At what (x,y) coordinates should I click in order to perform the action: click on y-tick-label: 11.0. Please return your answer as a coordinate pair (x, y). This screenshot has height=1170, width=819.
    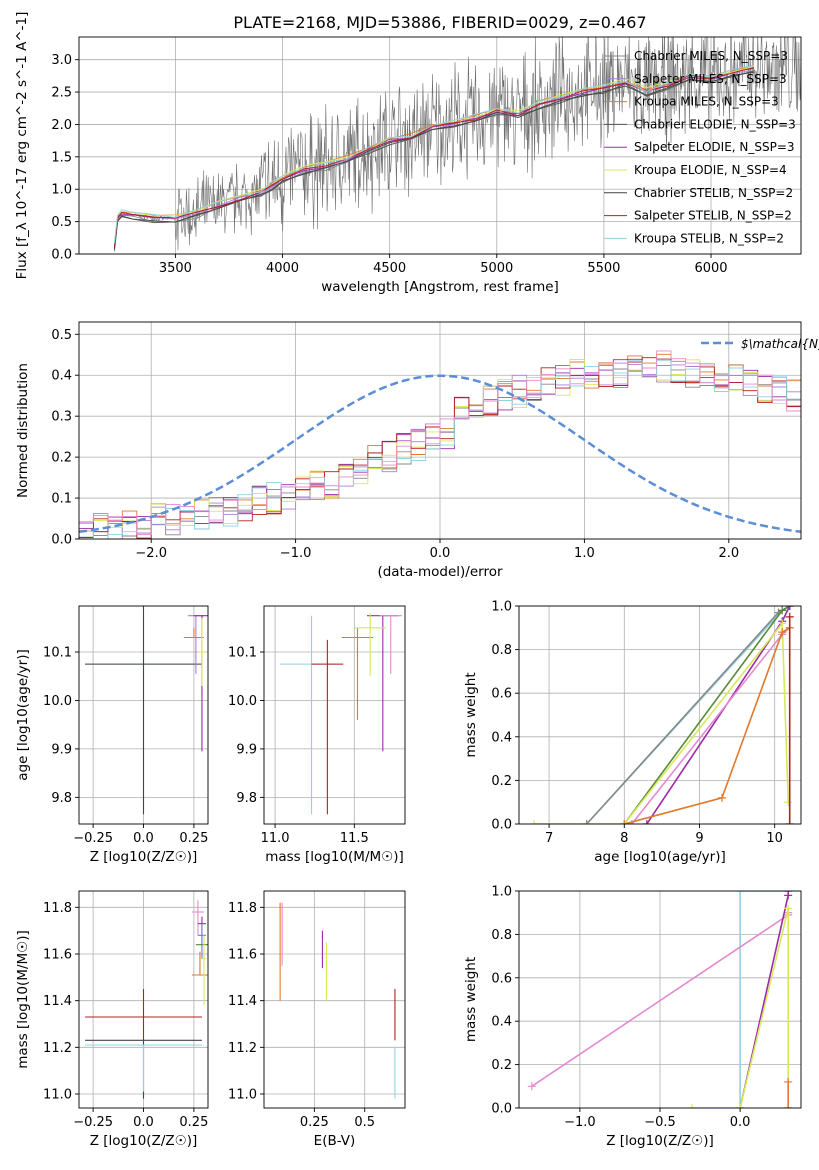
    Looking at the image, I should click on (242, 1095).